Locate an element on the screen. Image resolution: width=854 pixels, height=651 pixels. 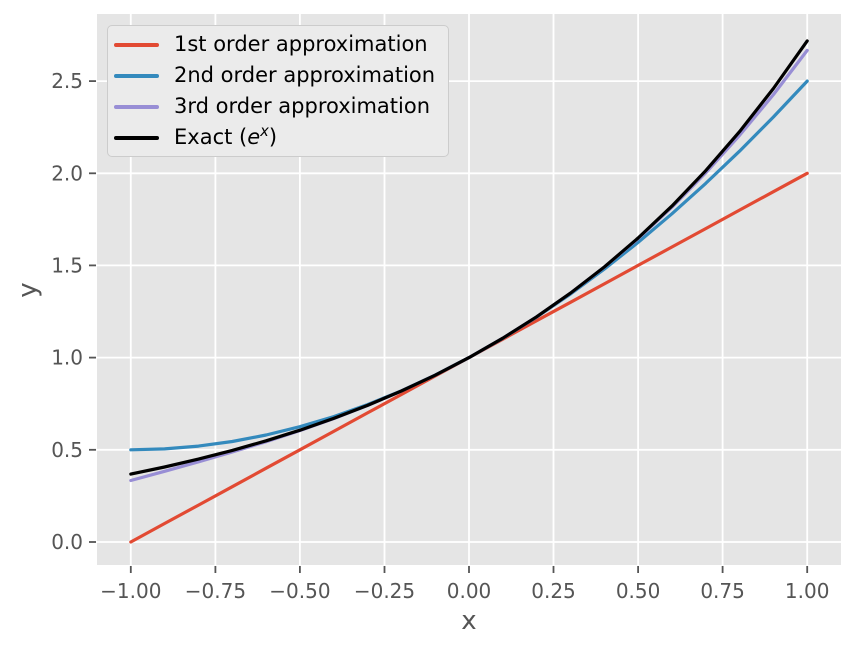
legend-item-3rd-order: 3rd order approximation is located at coordinates (274, 106).